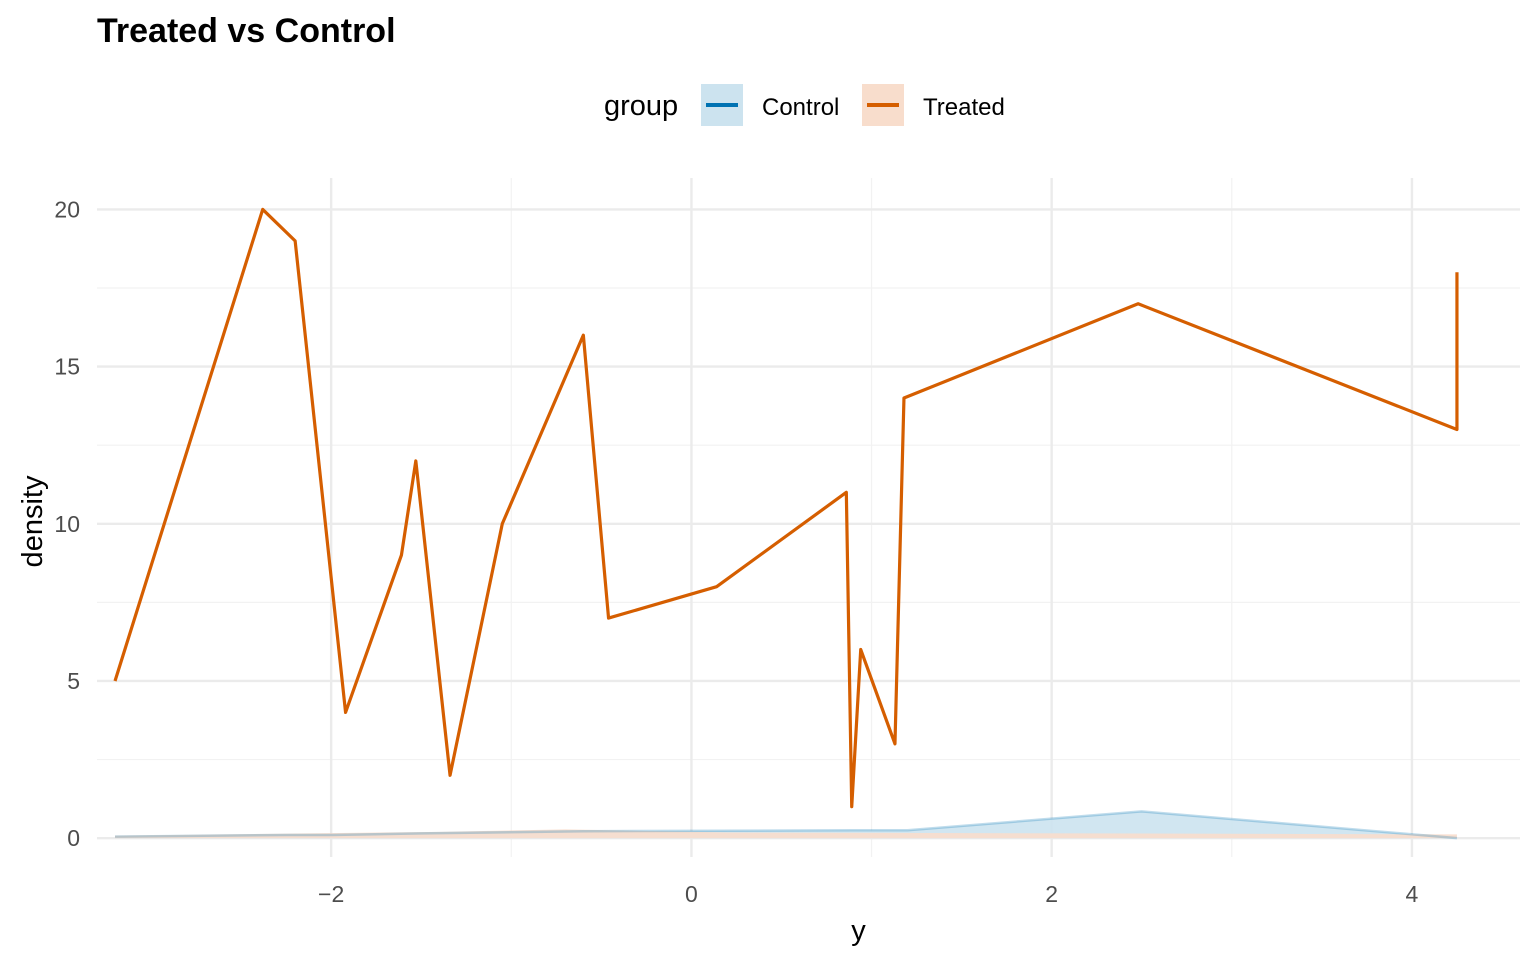 This screenshot has width=1536, height=960. I want to click on x-tick-label: 2, so click(1051, 894).